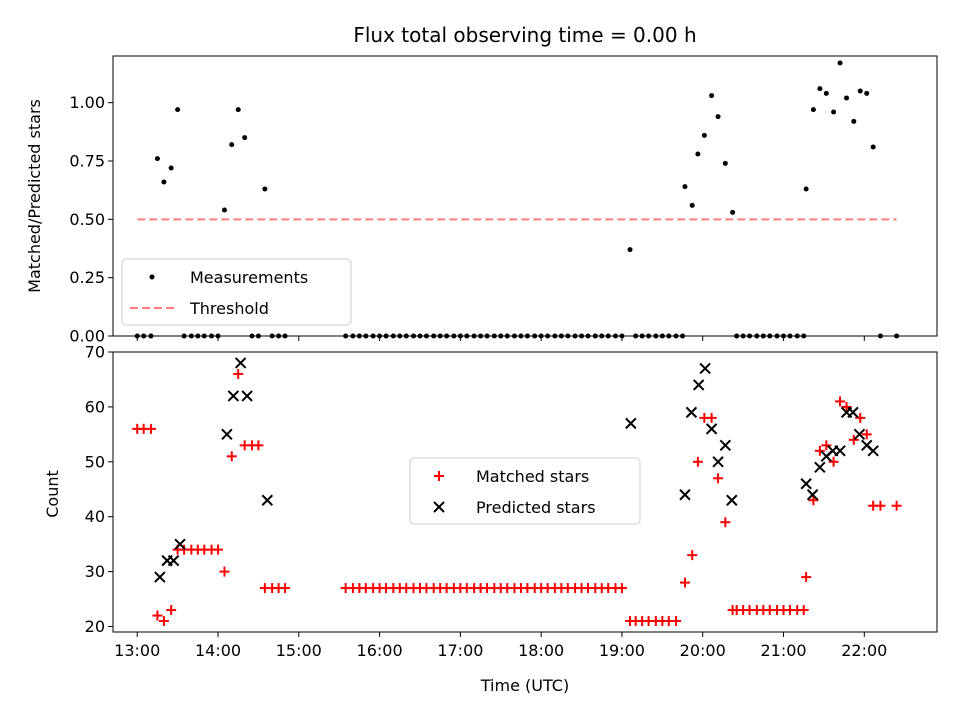  Describe the element at coordinates (87, 219) in the screenshot. I see `ratio-y-tick-label: 0.50` at that location.